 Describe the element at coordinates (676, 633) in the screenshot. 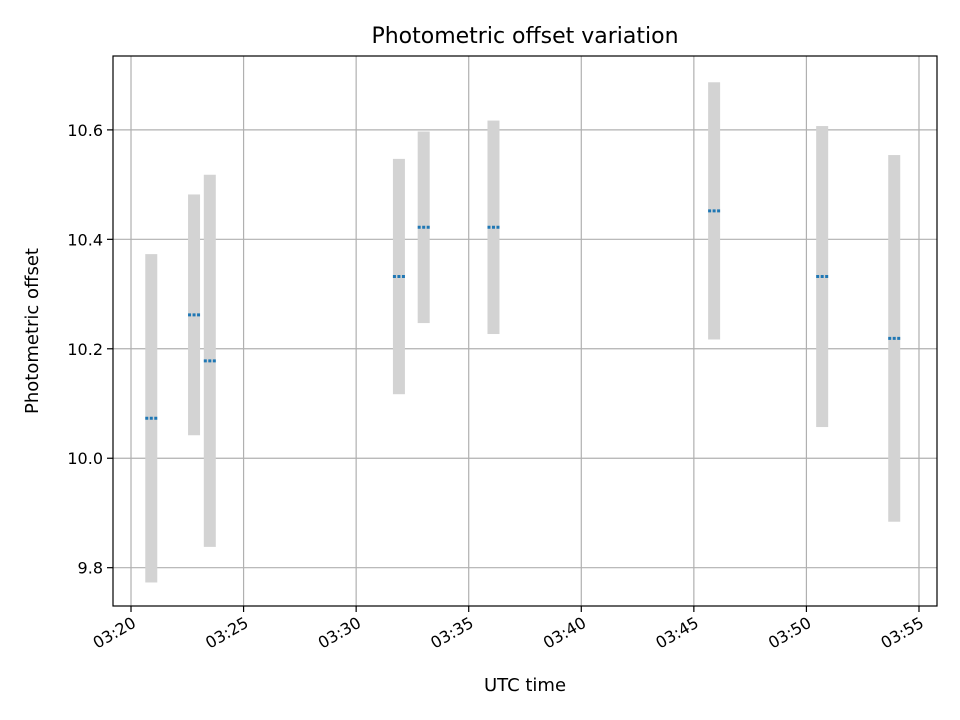

I see `x-tick-label: 03:45` at that location.